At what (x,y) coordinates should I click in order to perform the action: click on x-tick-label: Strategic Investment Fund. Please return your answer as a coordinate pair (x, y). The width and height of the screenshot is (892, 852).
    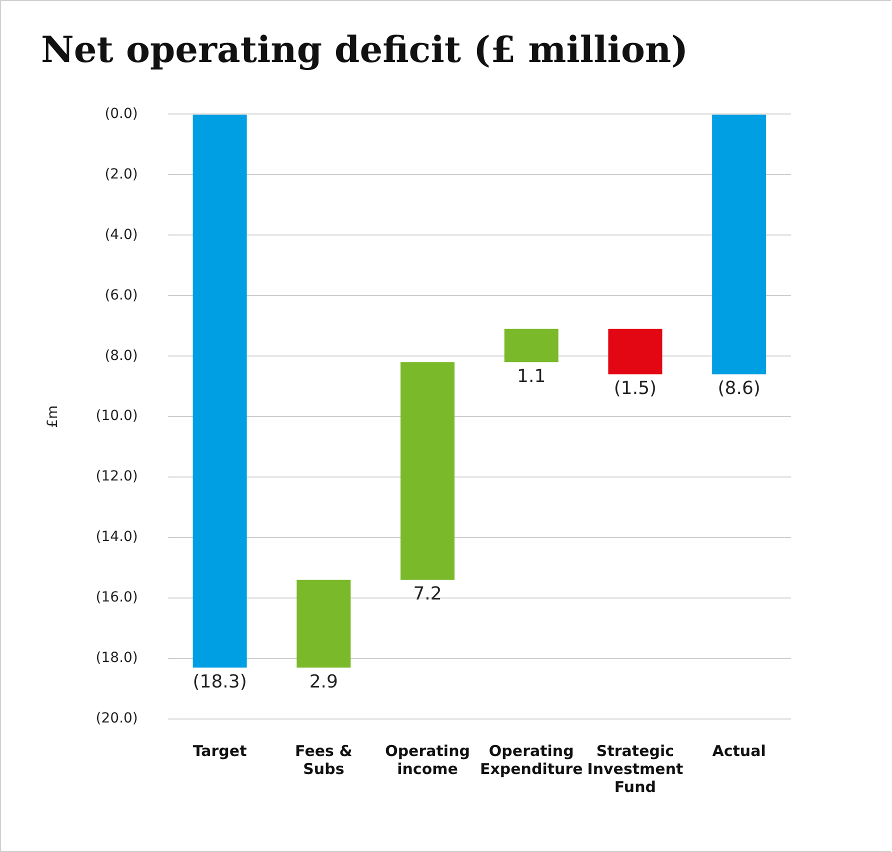
    Looking at the image, I should click on (635, 769).